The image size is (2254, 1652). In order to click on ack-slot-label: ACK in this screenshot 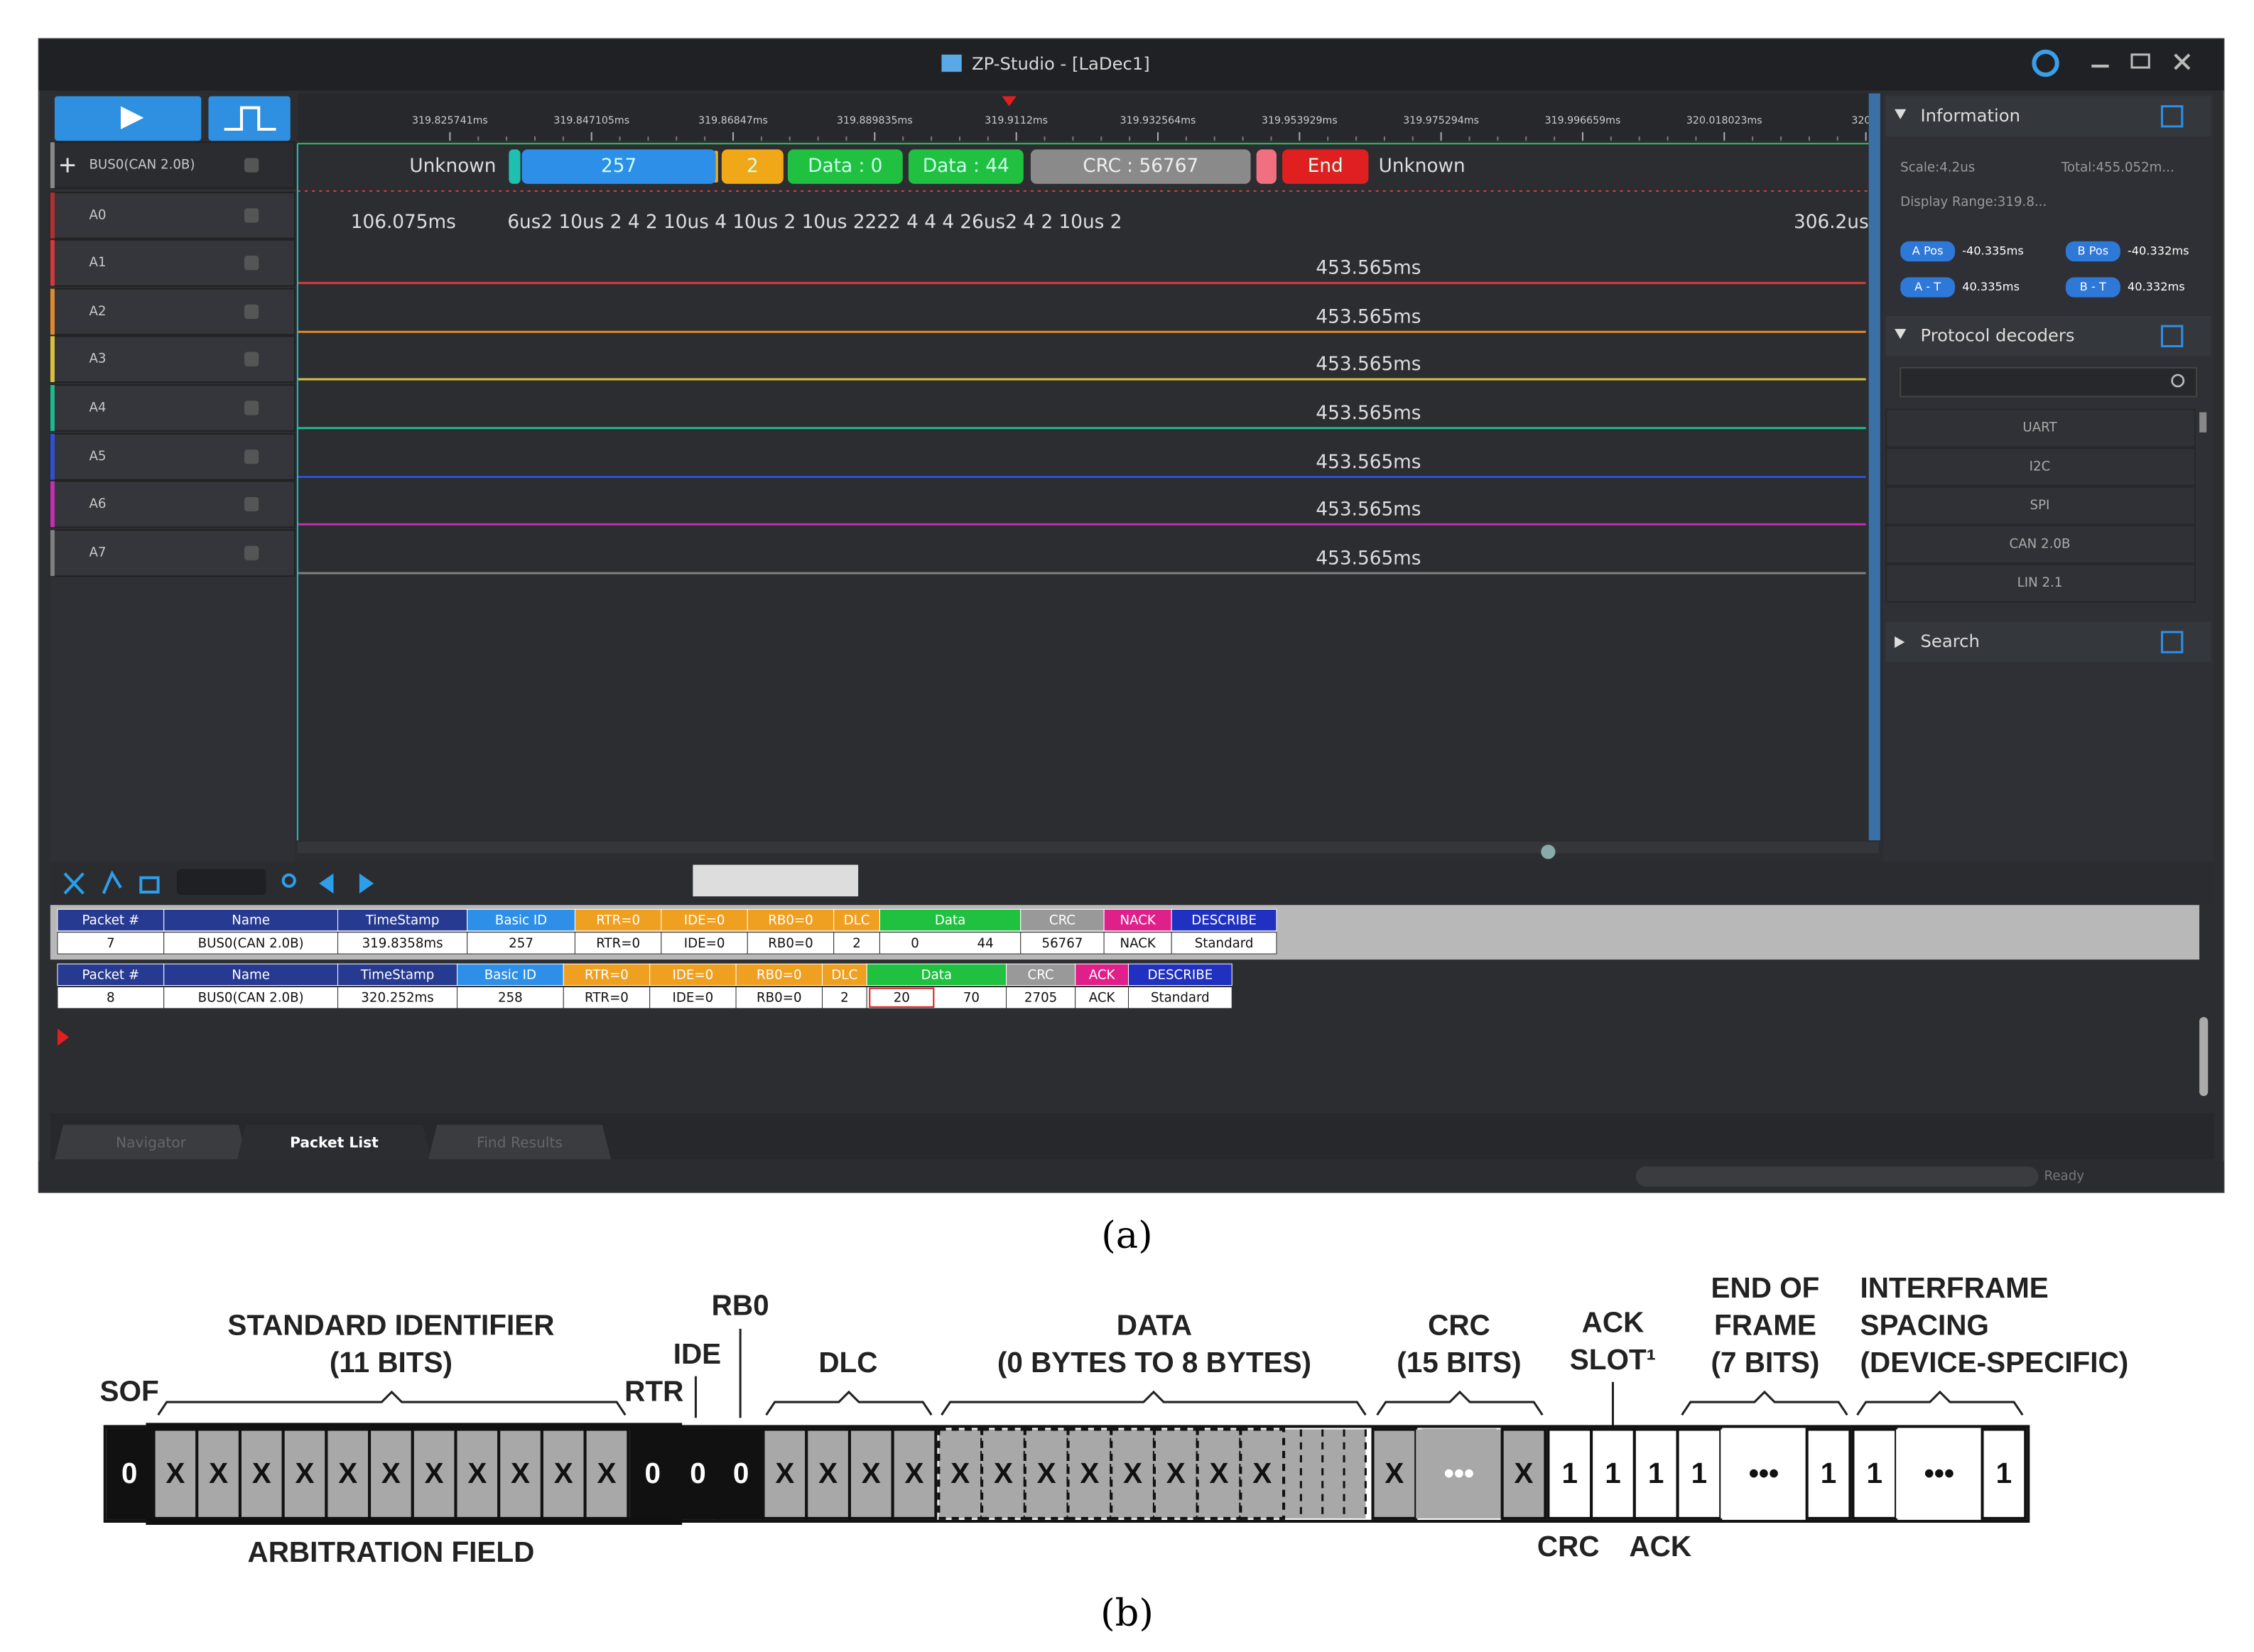, I will do `click(1613, 1322)`.